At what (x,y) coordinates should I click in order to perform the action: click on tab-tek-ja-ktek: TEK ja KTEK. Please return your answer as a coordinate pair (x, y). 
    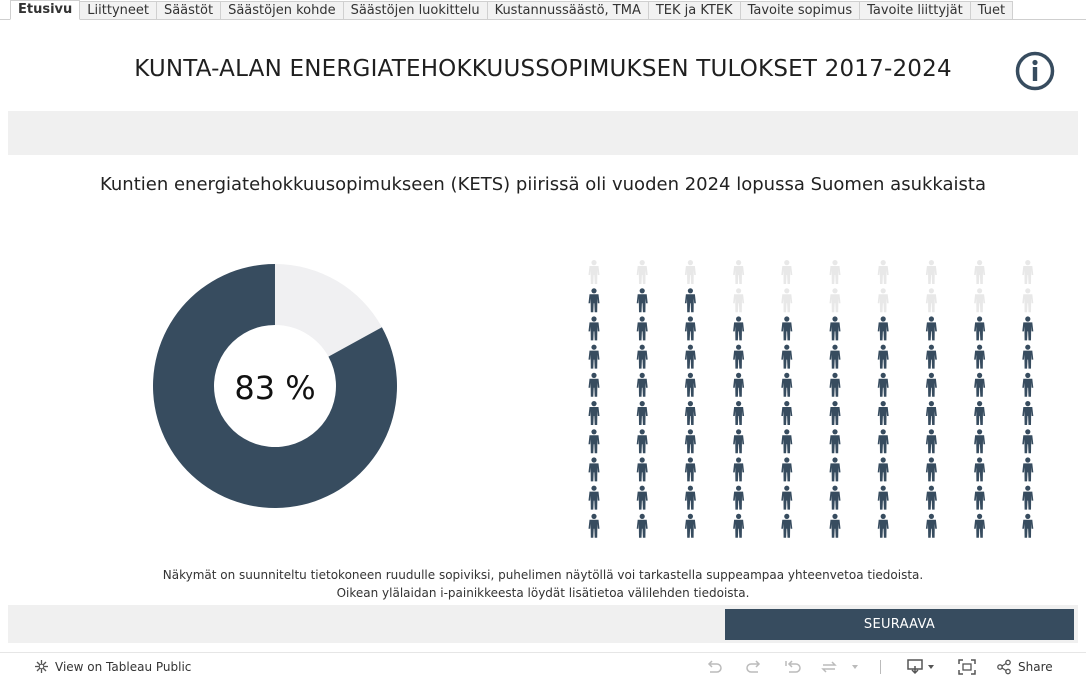
    Looking at the image, I should click on (694, 10).